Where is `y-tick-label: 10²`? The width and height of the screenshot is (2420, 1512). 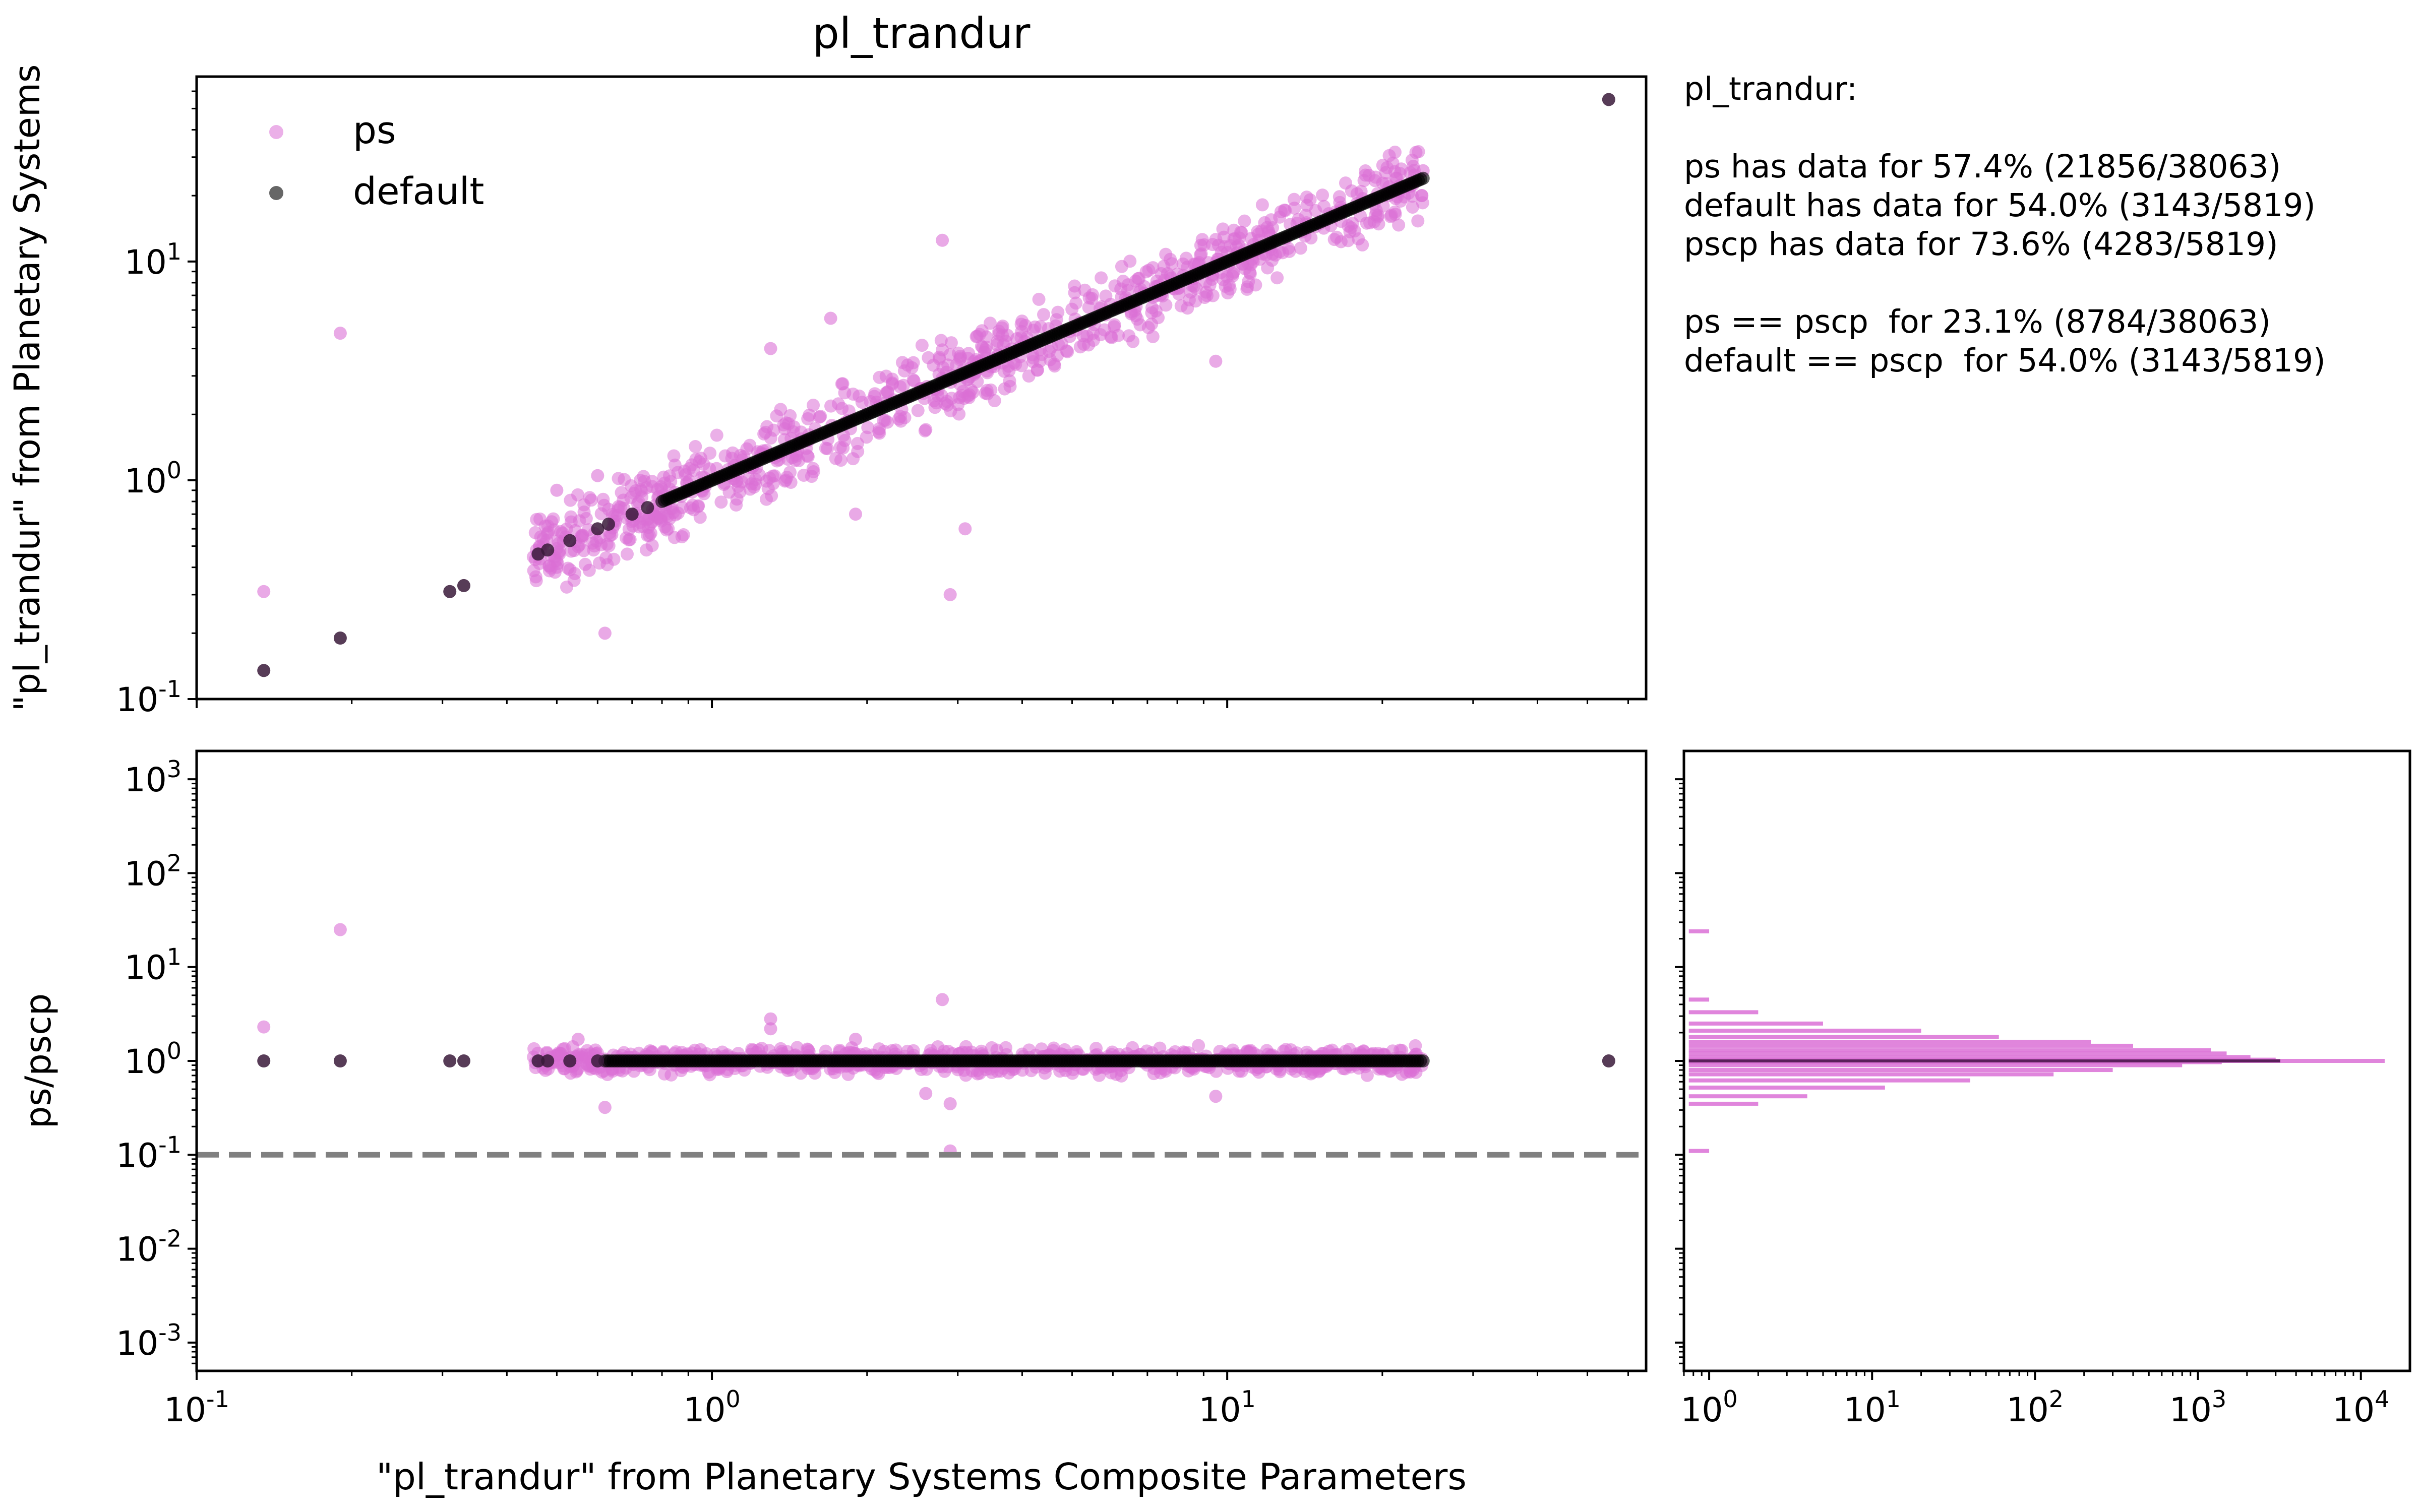
y-tick-label: 10² is located at coordinates (153, 871).